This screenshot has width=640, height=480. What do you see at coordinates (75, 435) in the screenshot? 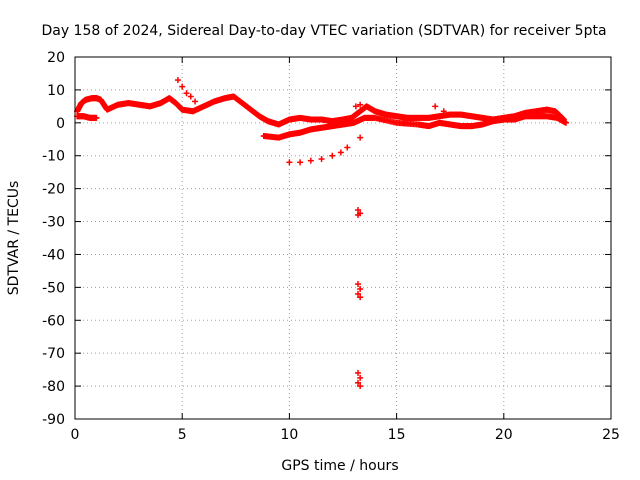
I see `x-tick-label: 0` at bounding box center [75, 435].